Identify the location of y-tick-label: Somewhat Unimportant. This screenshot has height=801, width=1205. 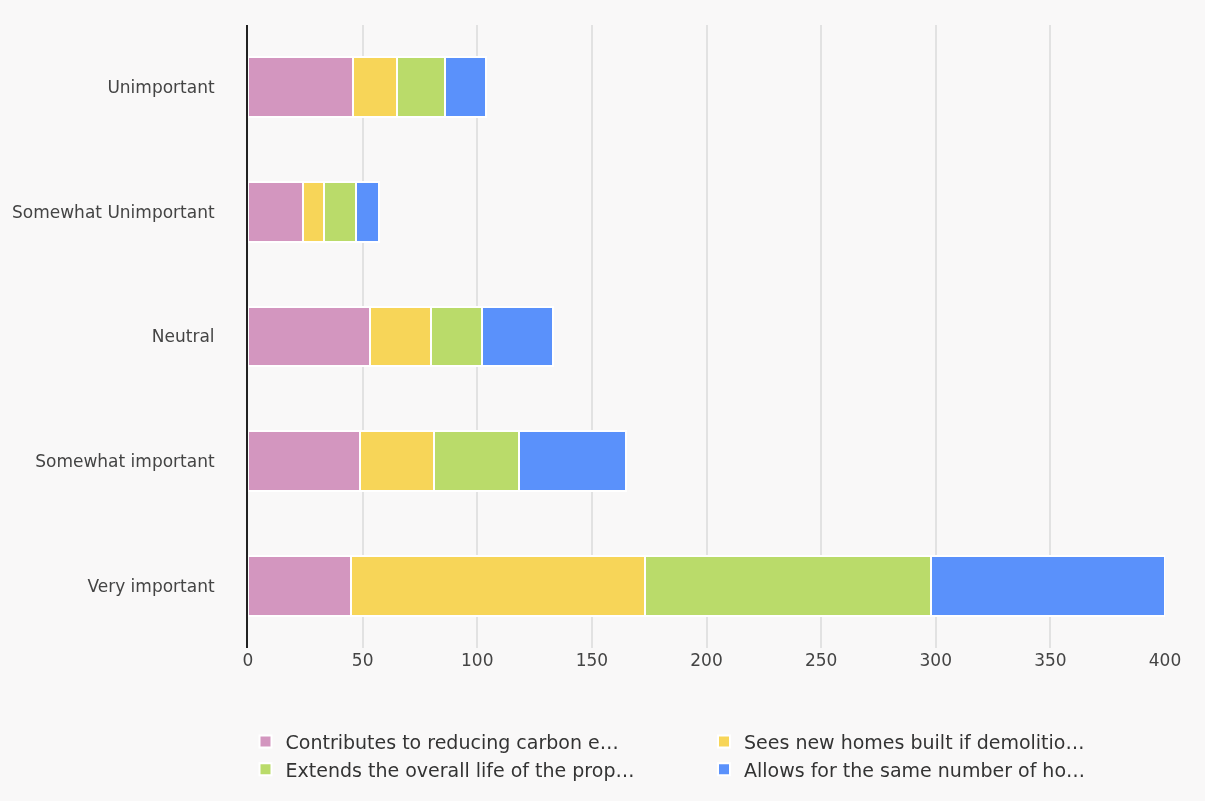
(113, 211).